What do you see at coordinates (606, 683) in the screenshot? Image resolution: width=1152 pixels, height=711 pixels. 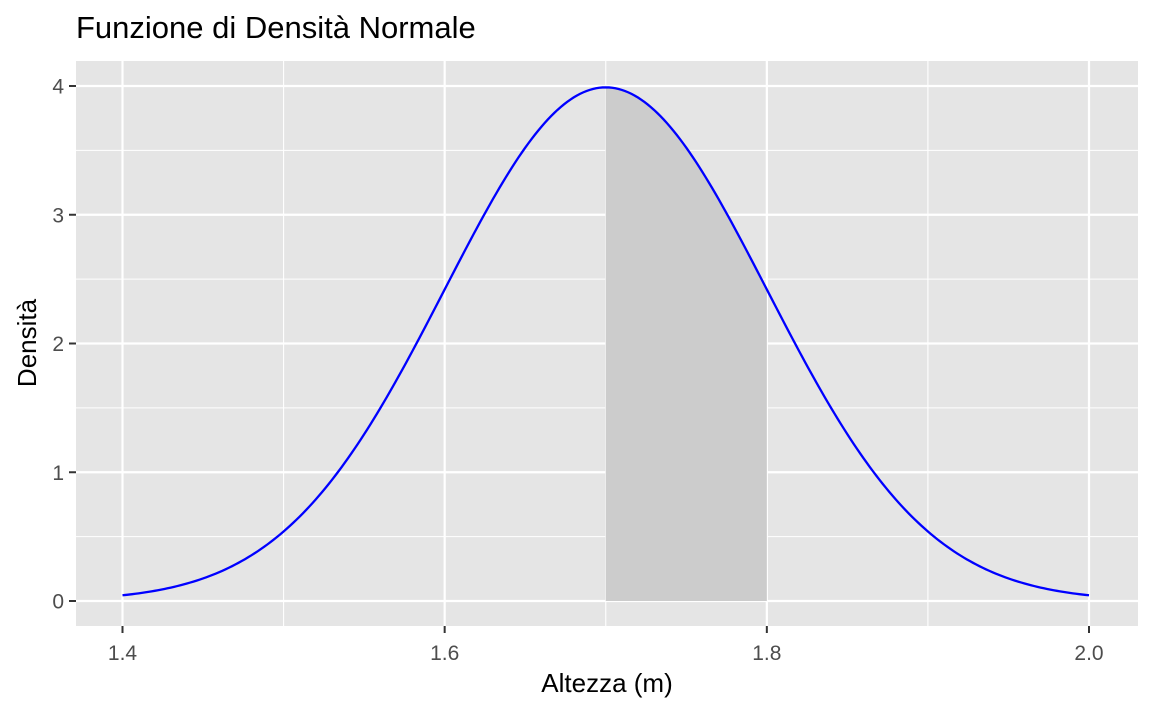 I see `x-axis-title: Altezza (m)` at bounding box center [606, 683].